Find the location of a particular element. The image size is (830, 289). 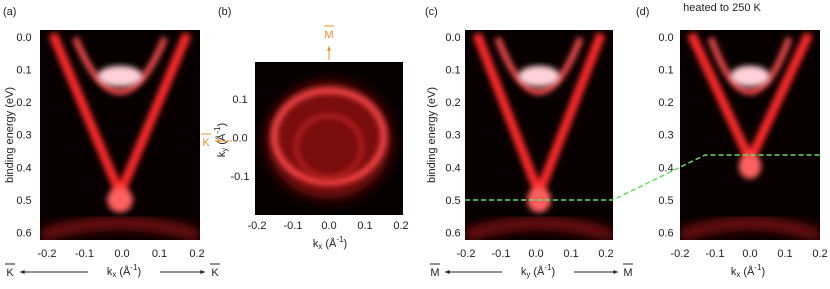

panel-title: heated to 250 K is located at coordinates (722, 8).